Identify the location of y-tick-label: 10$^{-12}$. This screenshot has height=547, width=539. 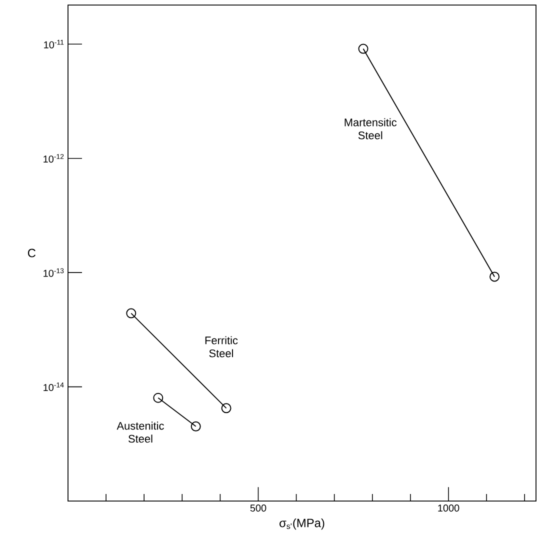
(54, 158).